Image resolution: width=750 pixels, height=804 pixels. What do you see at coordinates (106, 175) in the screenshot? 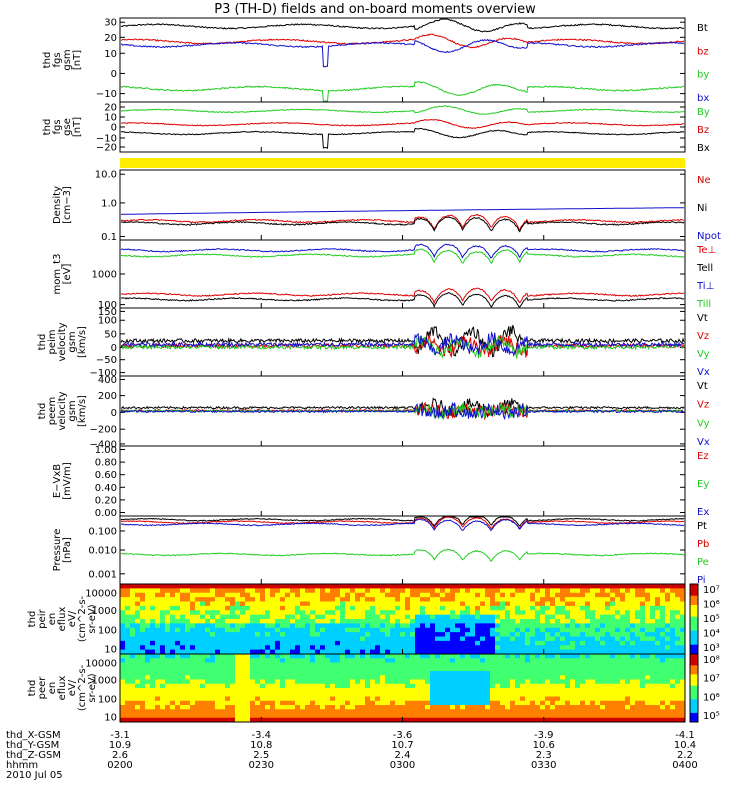
I see `ytick-label: 10.0` at bounding box center [106, 175].